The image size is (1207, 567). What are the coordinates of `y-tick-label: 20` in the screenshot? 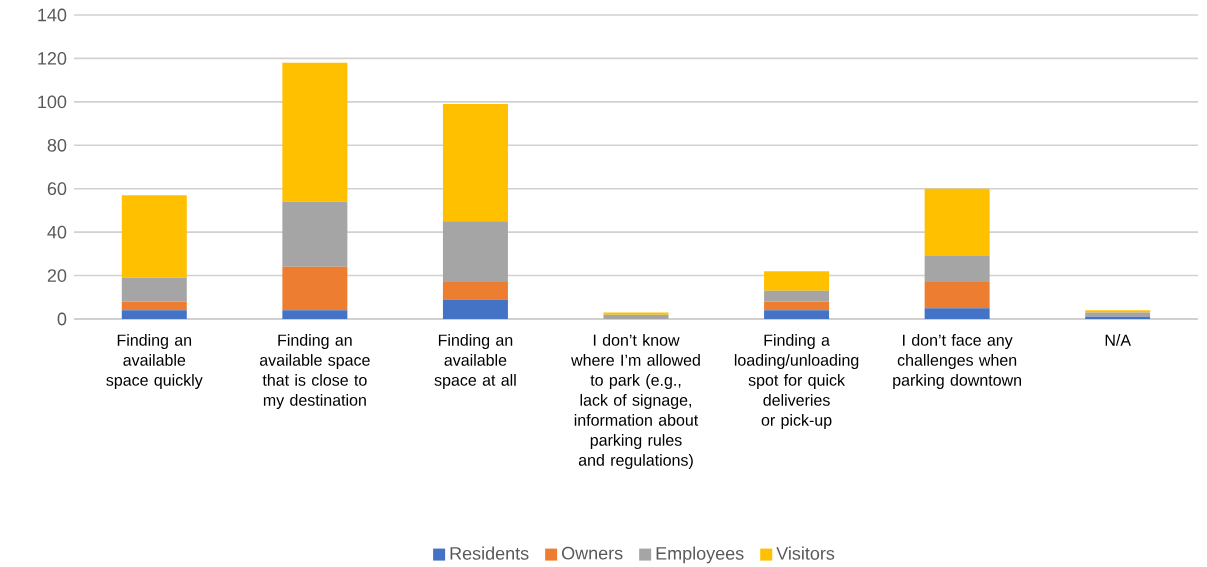 It's located at (57, 275).